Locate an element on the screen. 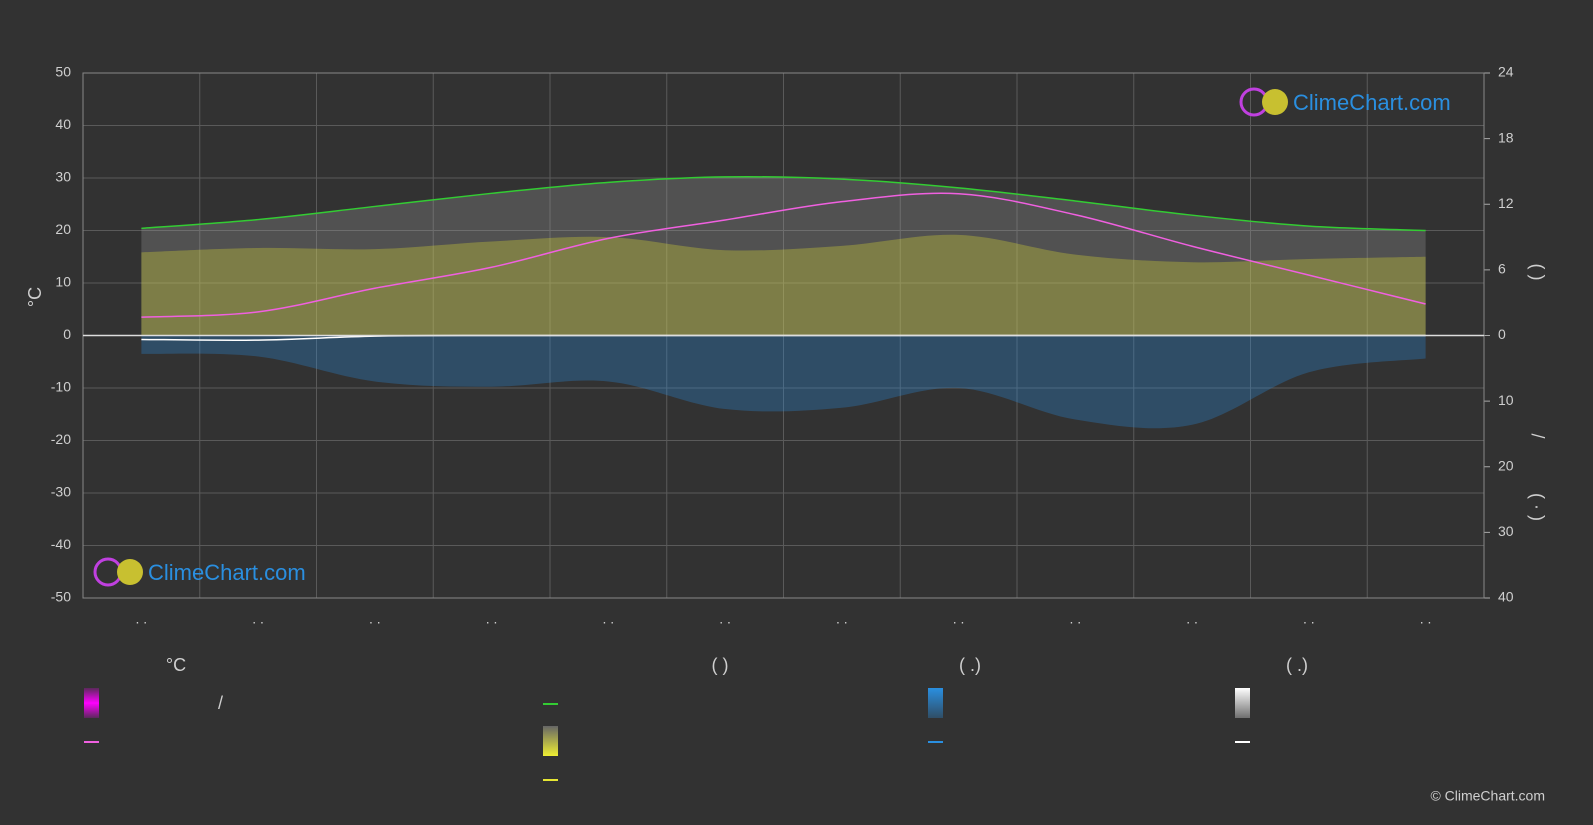 This screenshot has height=825, width=1593. y2-tick-label: 0 is located at coordinates (1502, 334).